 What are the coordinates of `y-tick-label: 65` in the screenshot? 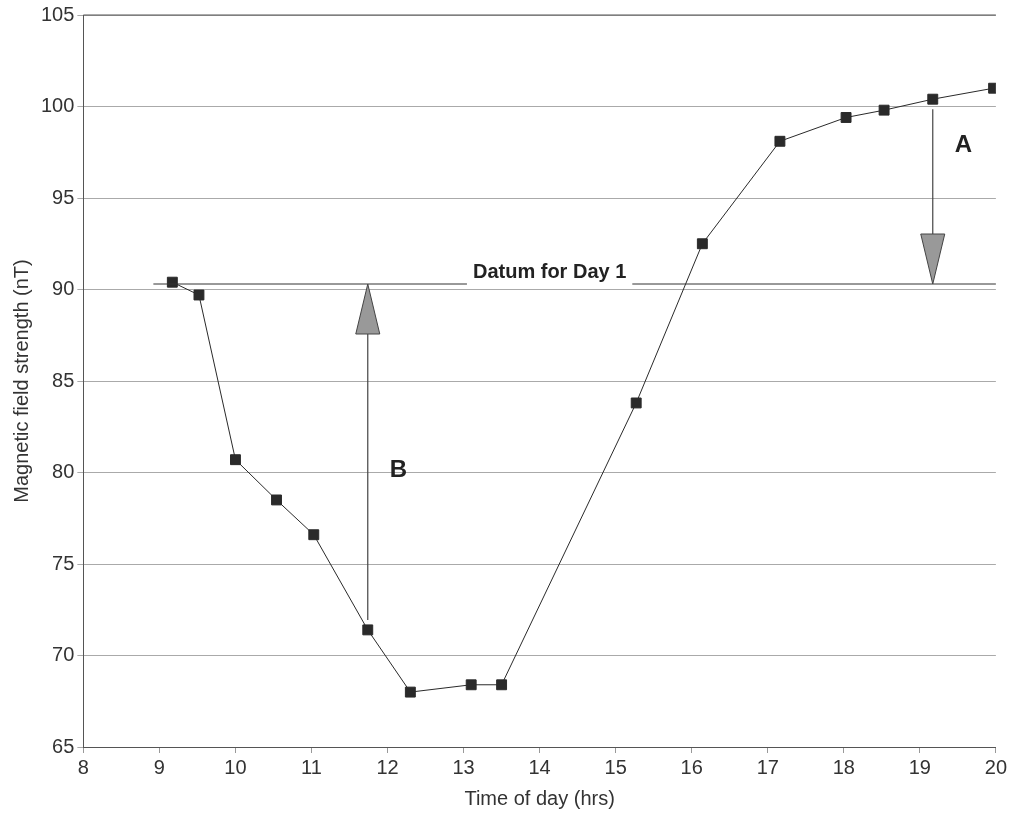 It's located at (63, 745).